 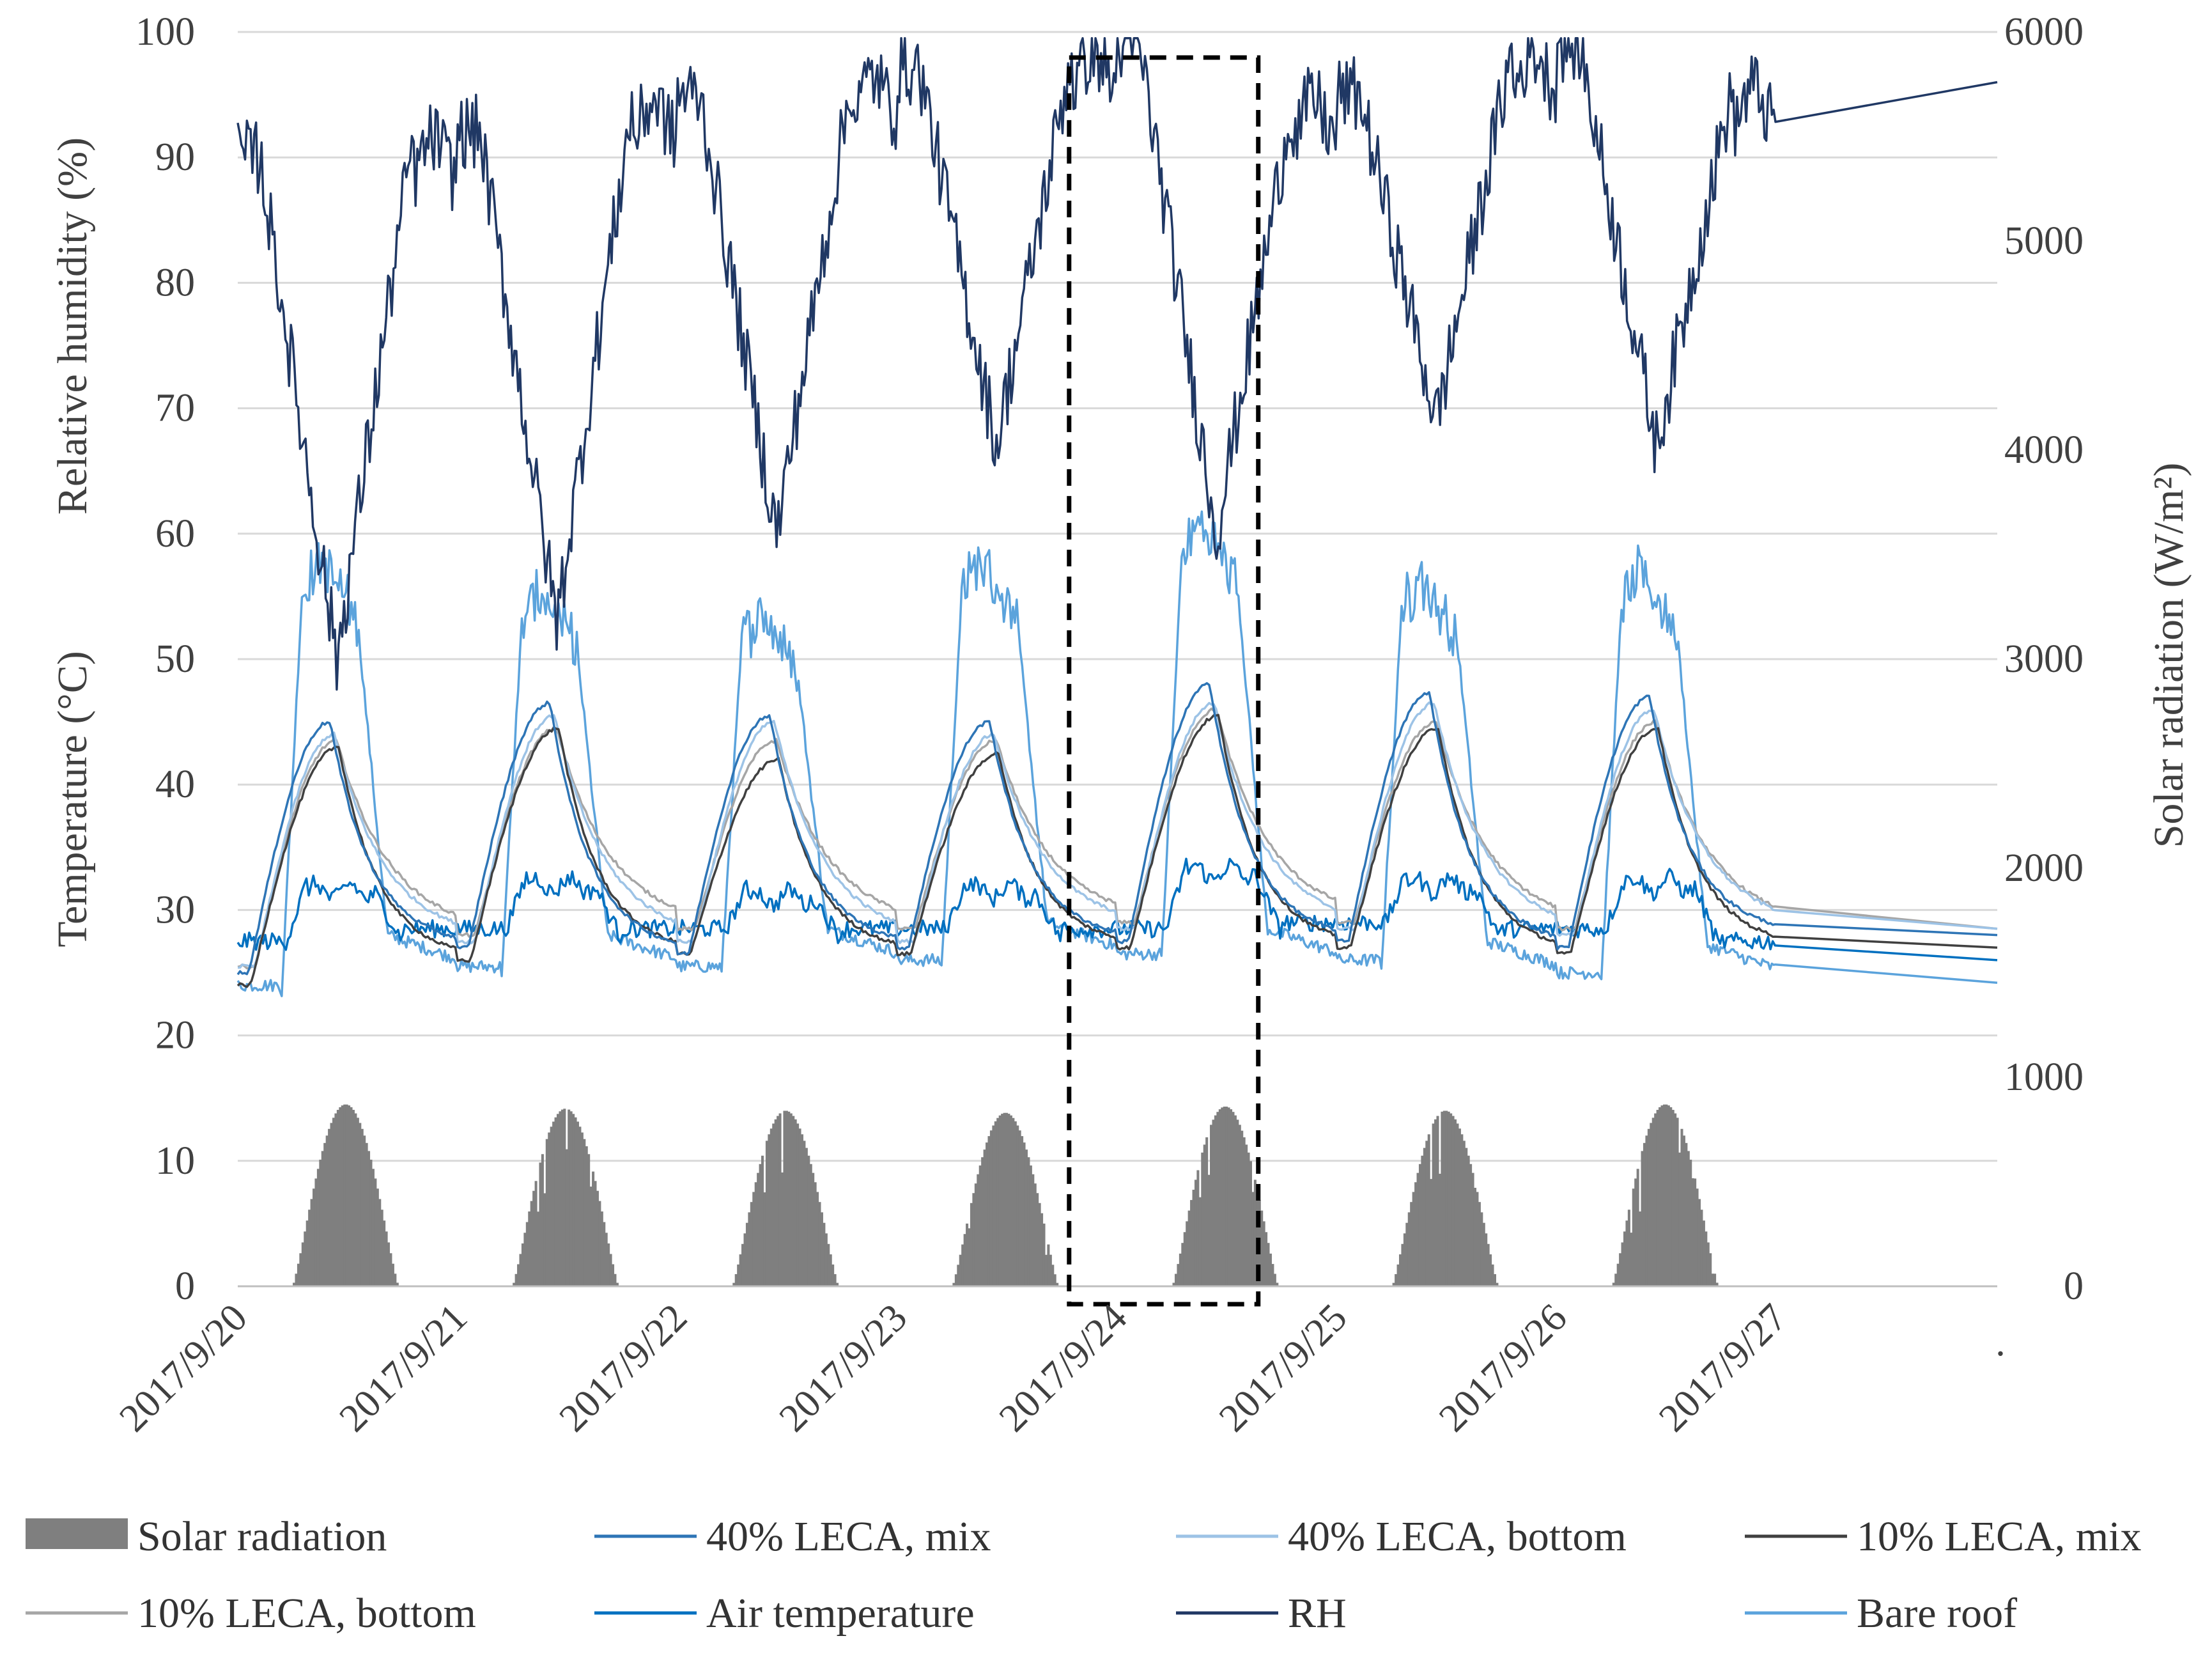 I want to click on left-tick-label: 20, so click(x=175, y=1035).